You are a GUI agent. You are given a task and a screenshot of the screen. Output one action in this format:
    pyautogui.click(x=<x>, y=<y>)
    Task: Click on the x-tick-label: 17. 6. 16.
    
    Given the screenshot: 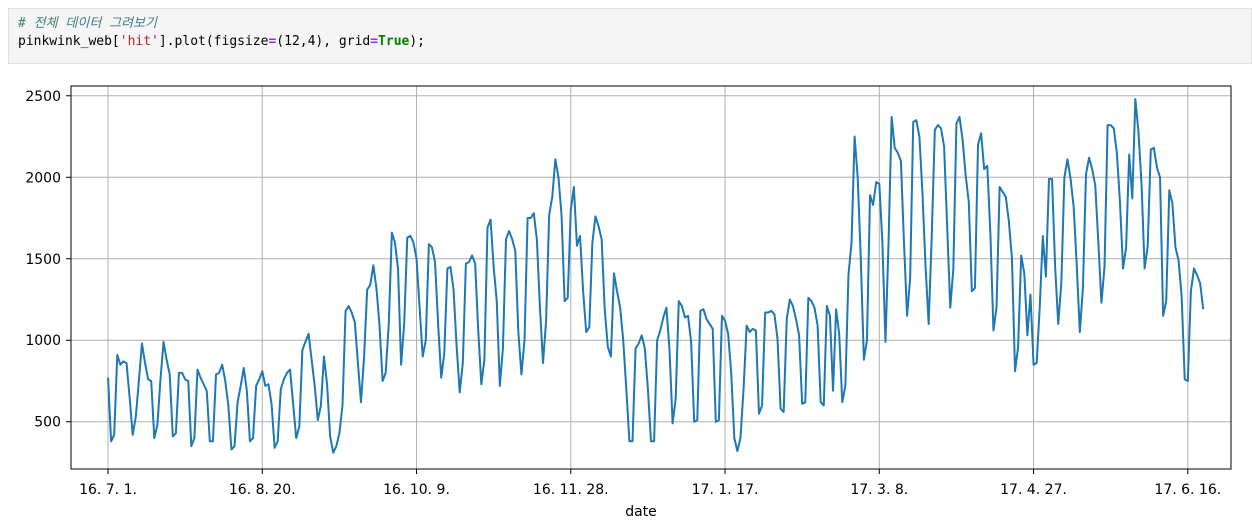 What is the action you would take?
    pyautogui.click(x=1187, y=490)
    